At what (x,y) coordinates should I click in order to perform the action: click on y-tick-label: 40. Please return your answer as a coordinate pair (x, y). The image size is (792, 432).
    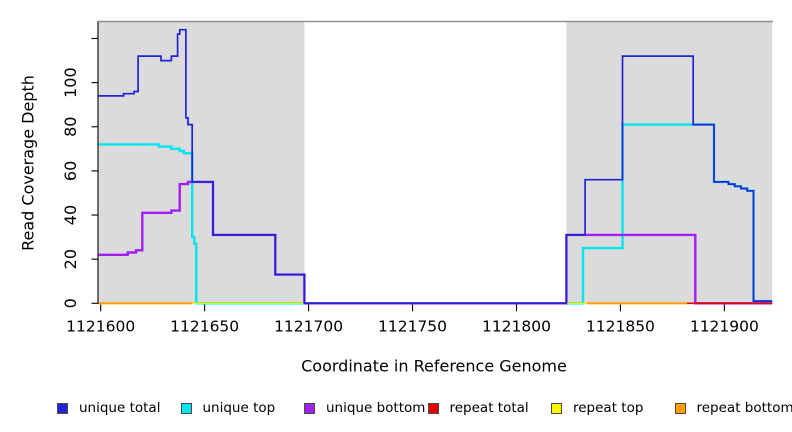
    Looking at the image, I should click on (70, 215).